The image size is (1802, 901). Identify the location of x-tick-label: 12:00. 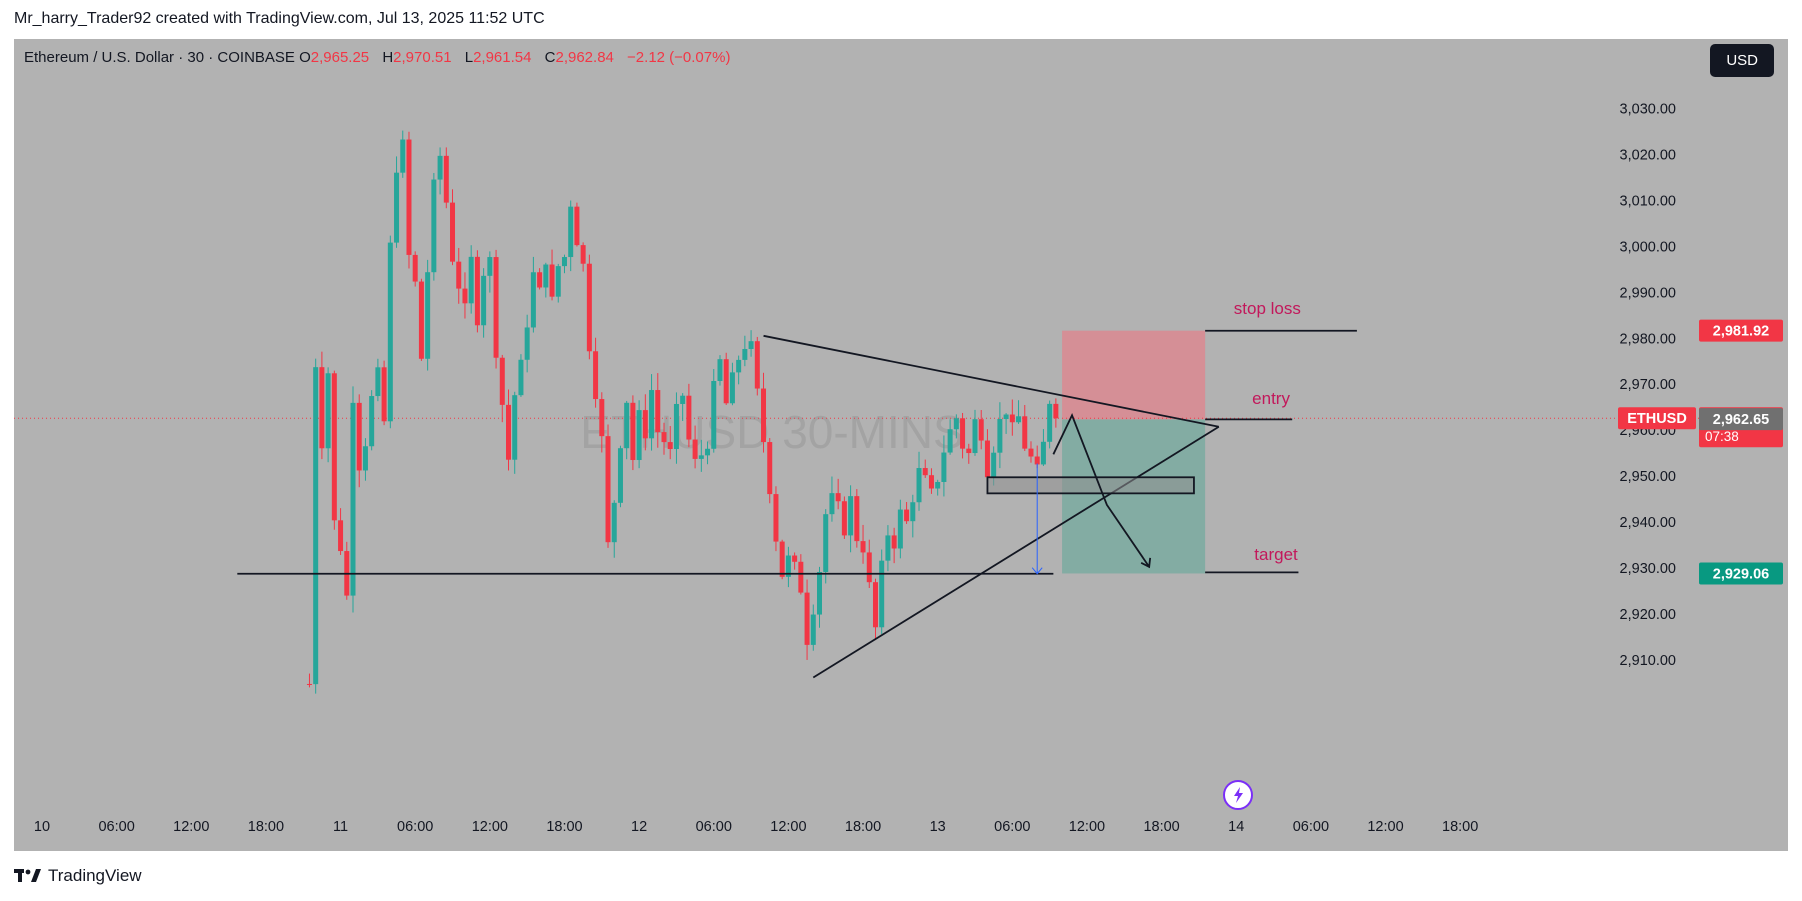
(788, 827).